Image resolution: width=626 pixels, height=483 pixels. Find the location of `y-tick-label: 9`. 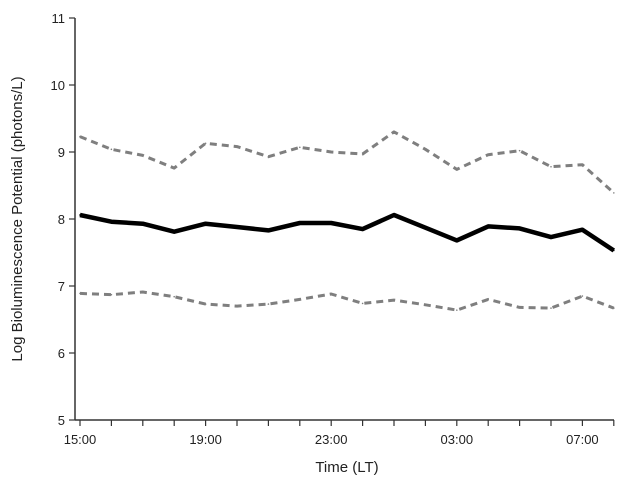

y-tick-label: 9 is located at coordinates (61, 152).